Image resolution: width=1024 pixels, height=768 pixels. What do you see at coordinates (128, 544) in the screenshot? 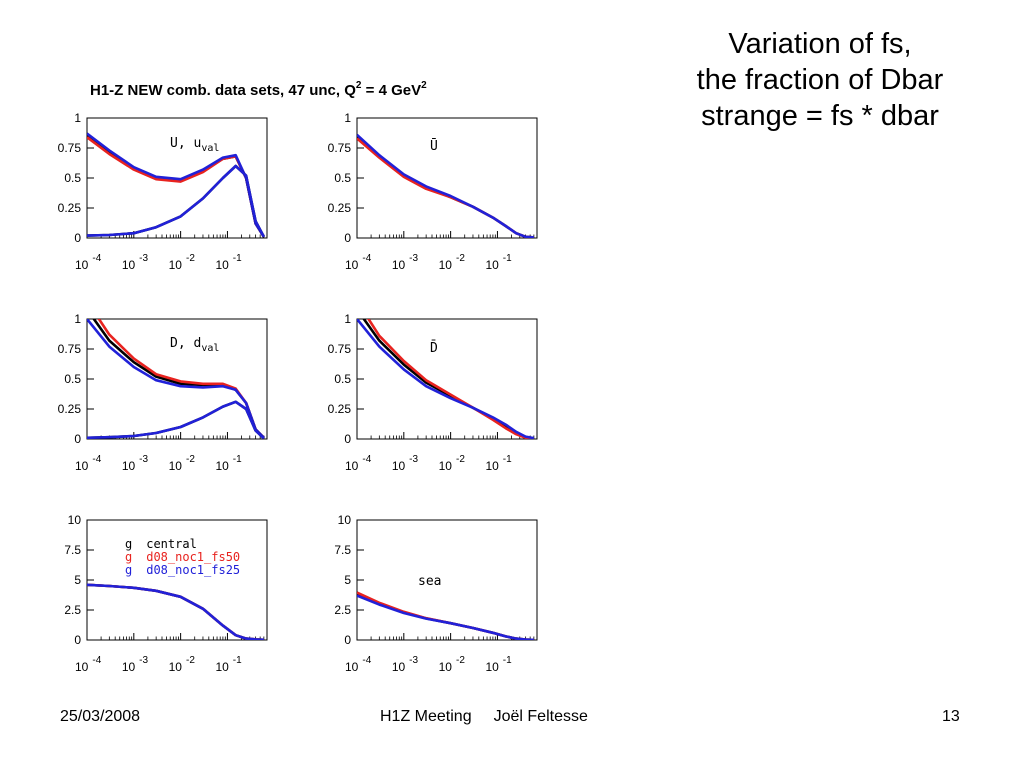
I see `legend-symbol: g` at bounding box center [128, 544].